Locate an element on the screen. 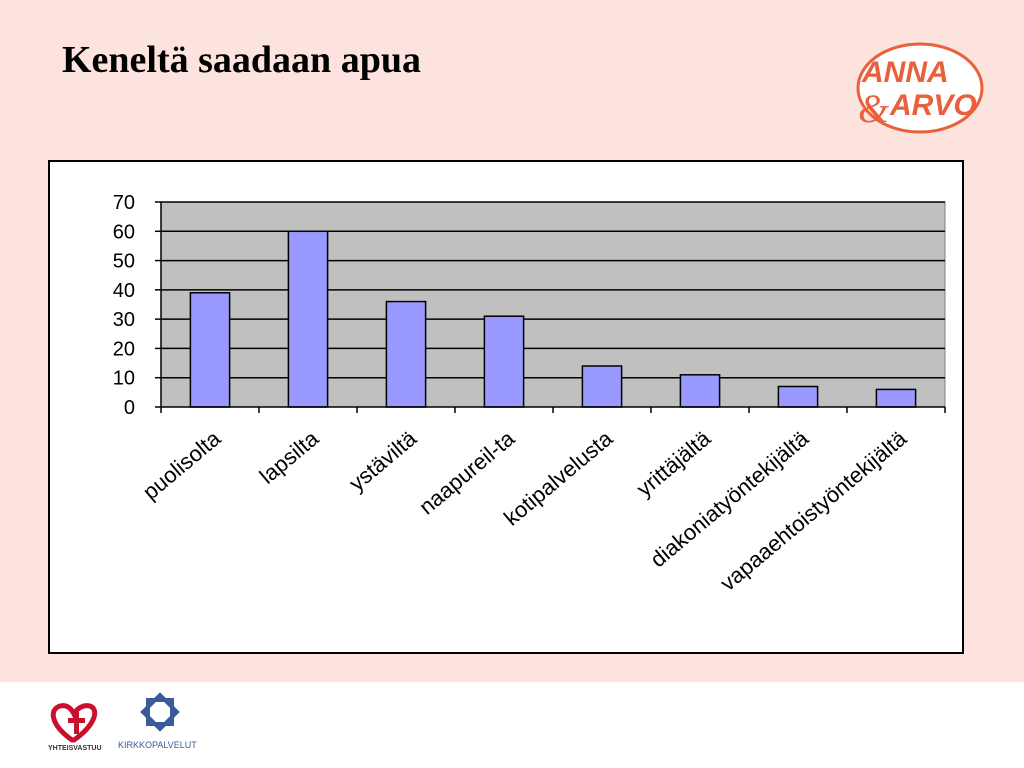  logo-ampersand: & is located at coordinates (873, 108).